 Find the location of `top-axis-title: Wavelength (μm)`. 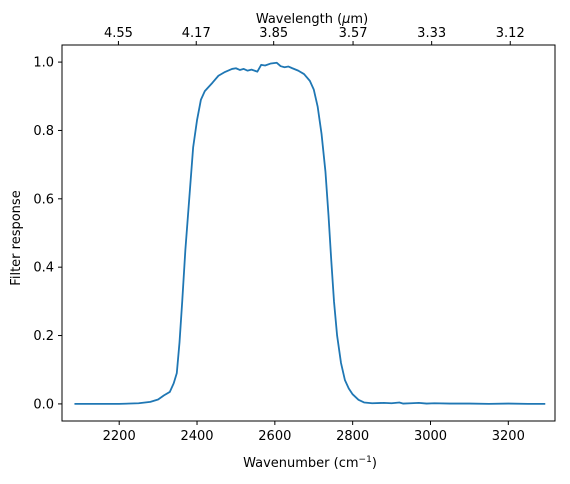

top-axis-title: Wavelength (μm) is located at coordinates (312, 19).